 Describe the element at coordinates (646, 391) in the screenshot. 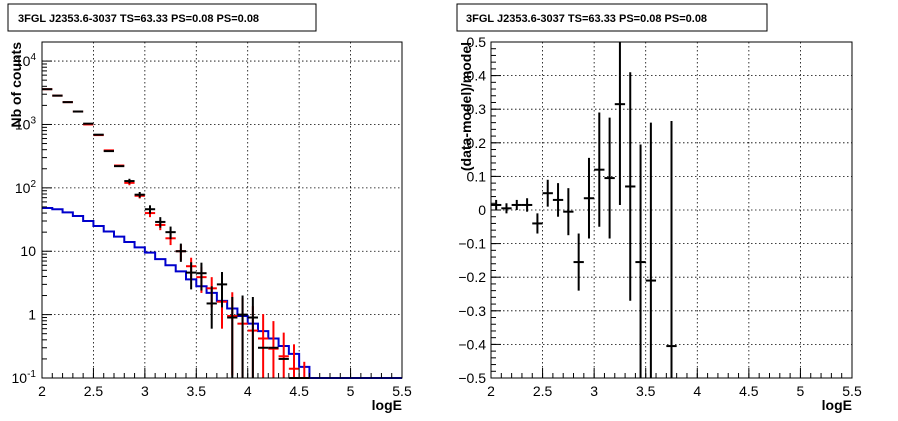

I see `right-x-tick-label: 3.5` at that location.